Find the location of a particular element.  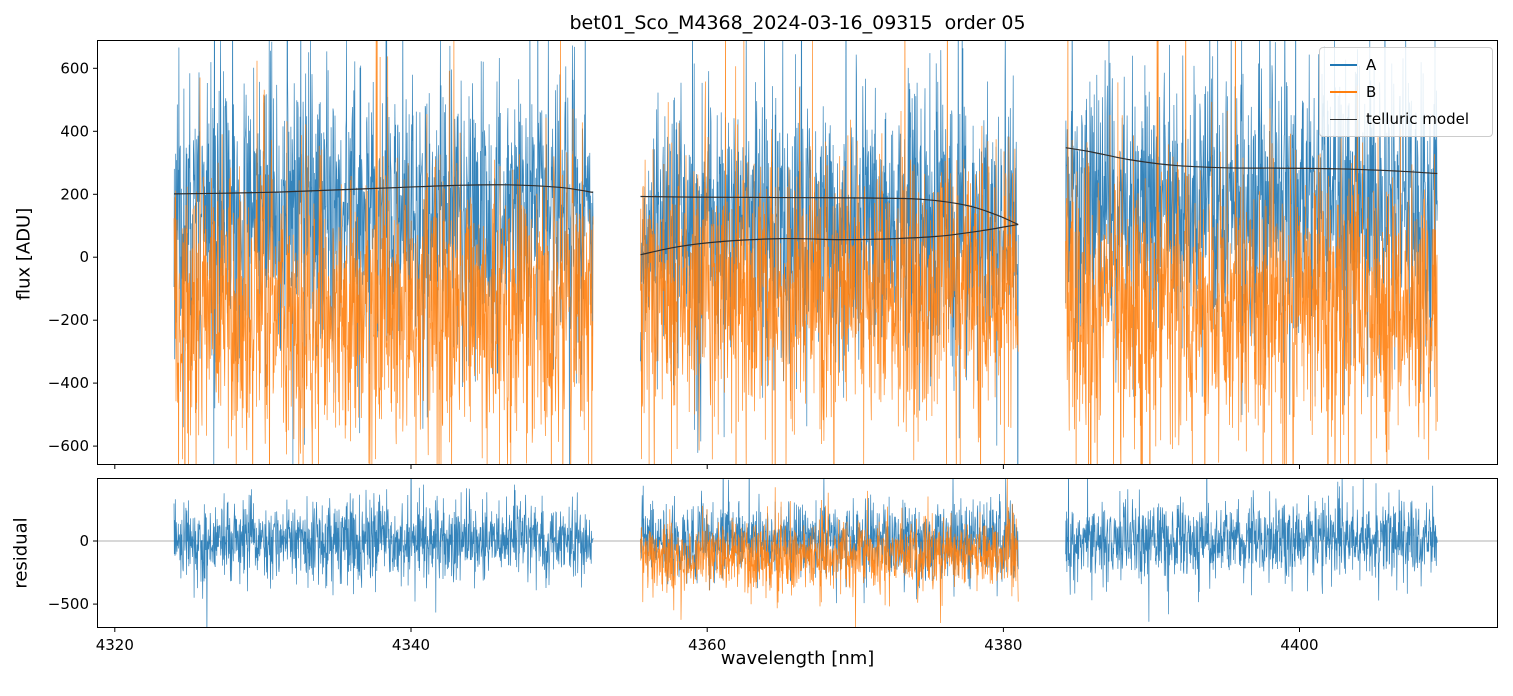

legend-entry-series-a: A is located at coordinates (1406, 65).